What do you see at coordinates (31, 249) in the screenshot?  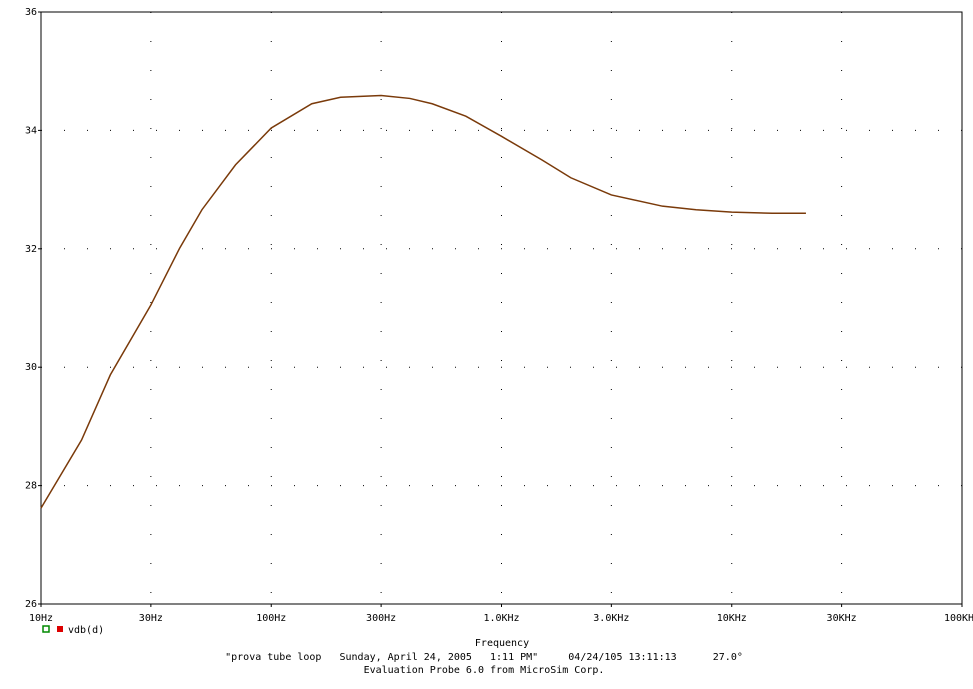 I see `y-tick-label: 32` at bounding box center [31, 249].